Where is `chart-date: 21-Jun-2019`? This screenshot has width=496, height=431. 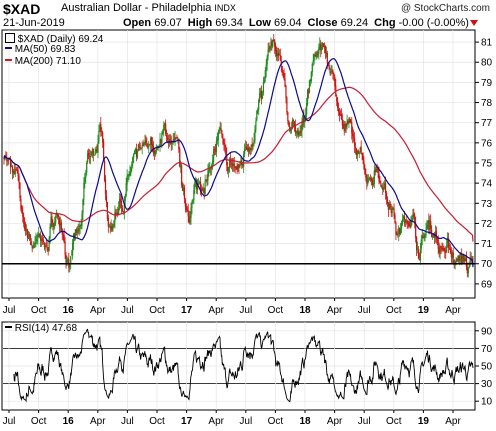 chart-date: 21-Jun-2019 is located at coordinates (34, 23).